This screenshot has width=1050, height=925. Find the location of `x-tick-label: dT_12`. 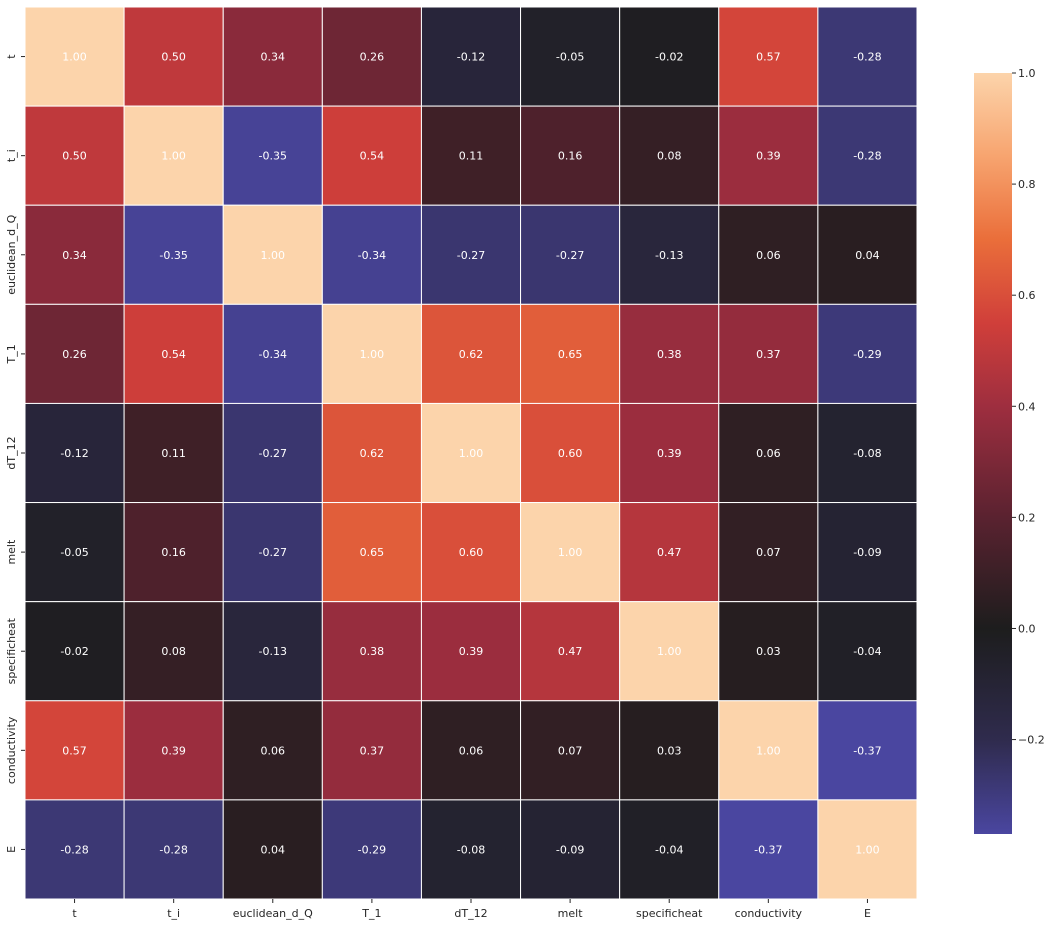

x-tick-label: dT_12 is located at coordinates (470, 913).